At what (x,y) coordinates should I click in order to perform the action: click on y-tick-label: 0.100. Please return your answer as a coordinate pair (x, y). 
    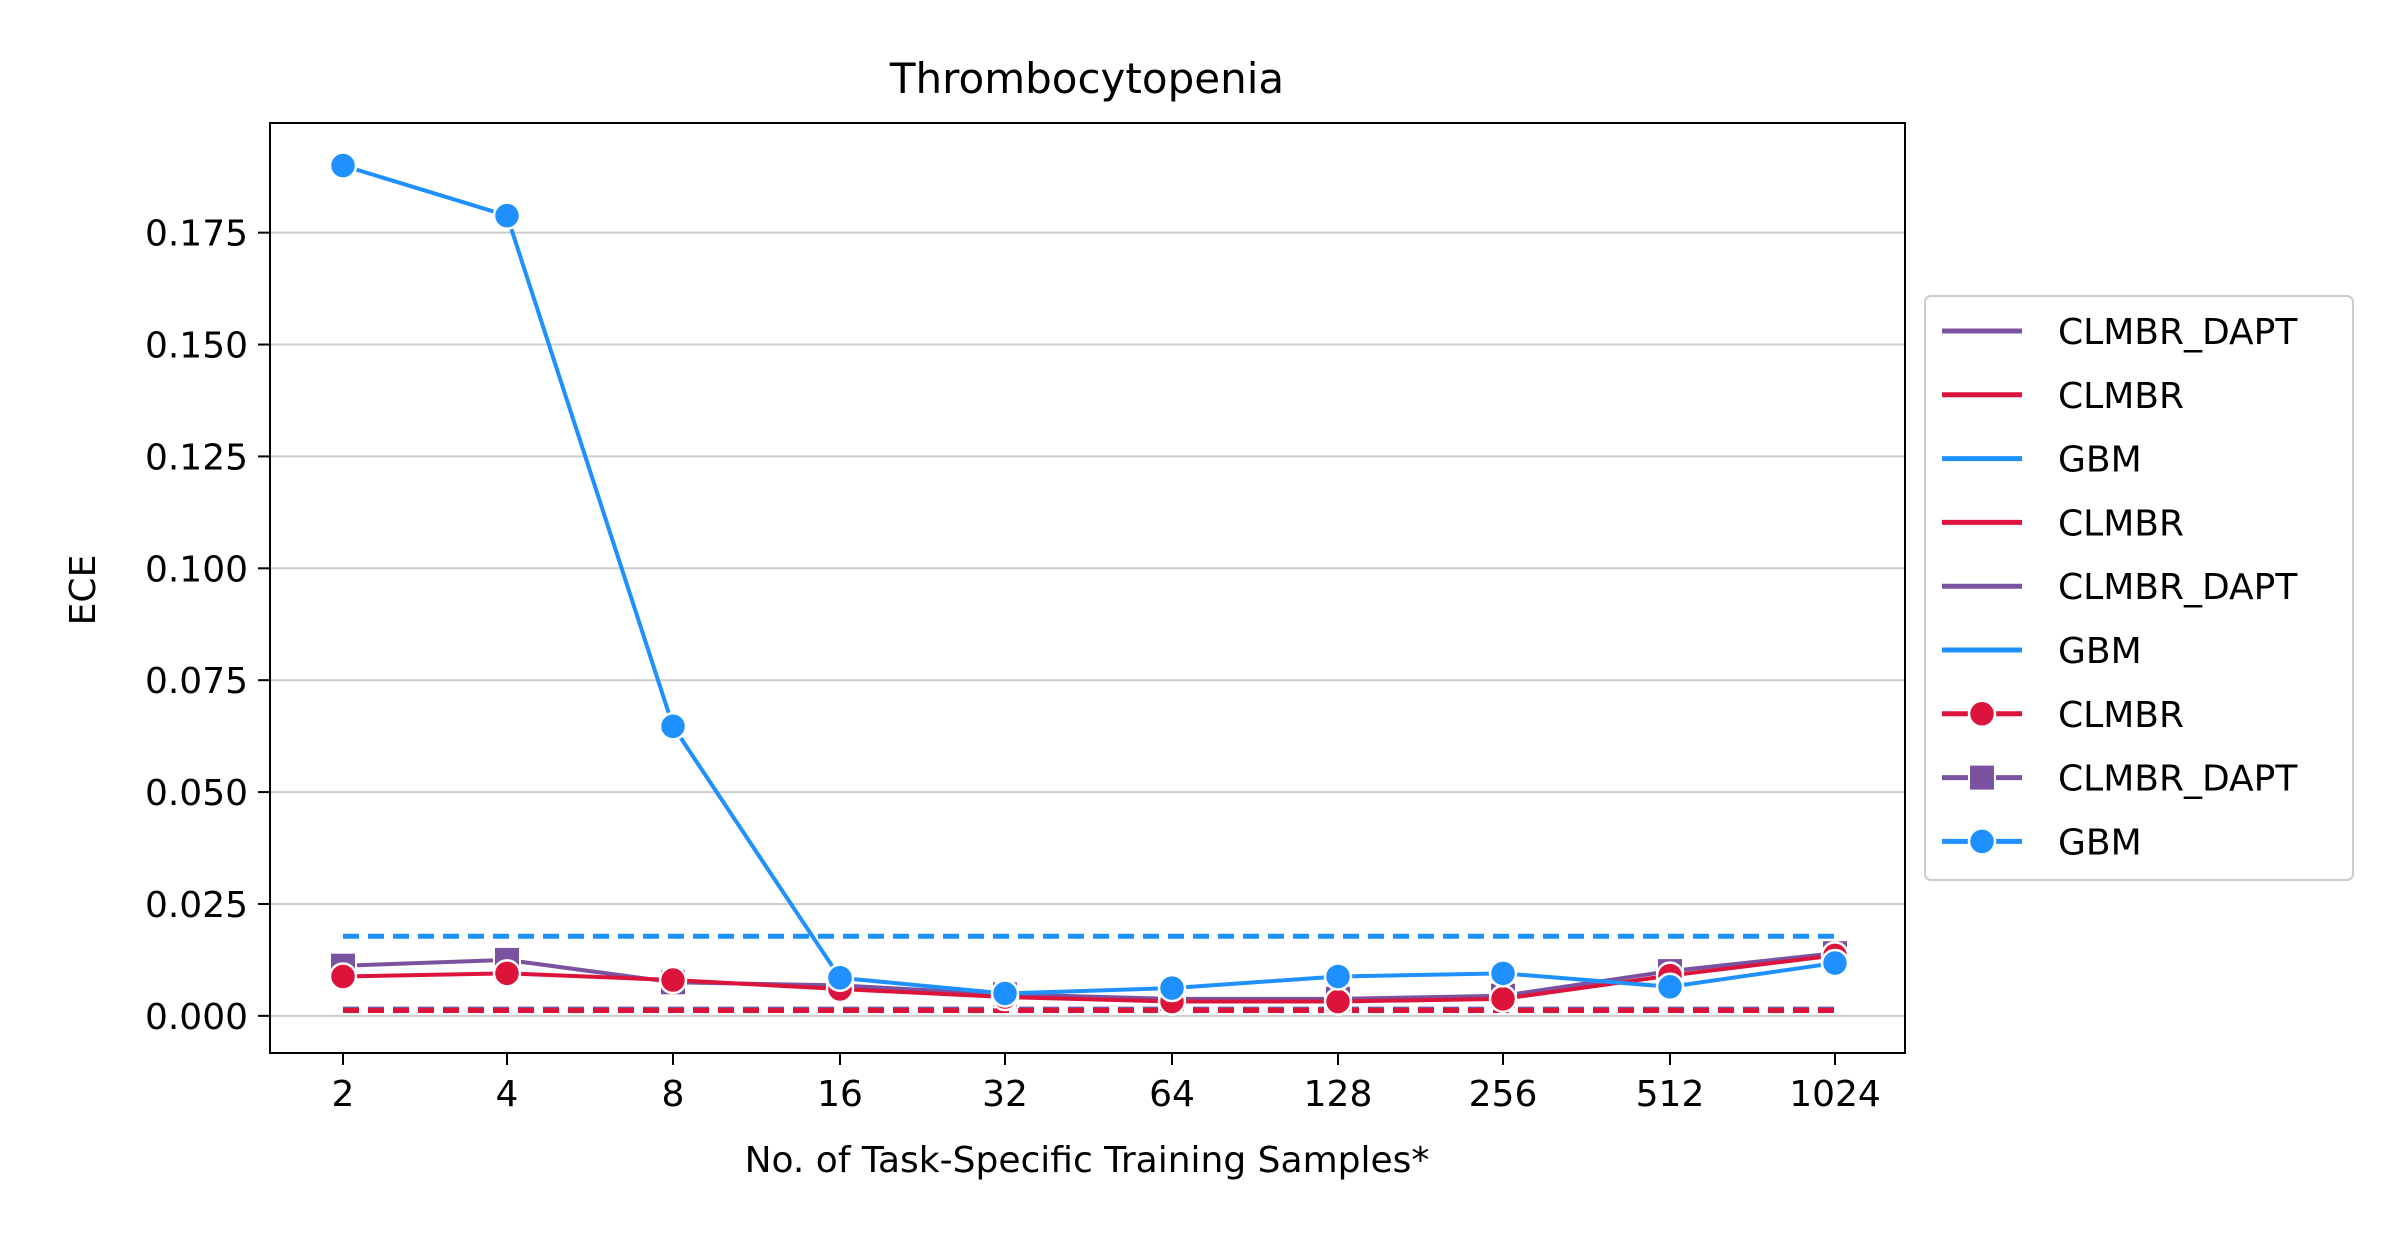
    Looking at the image, I should click on (196, 569).